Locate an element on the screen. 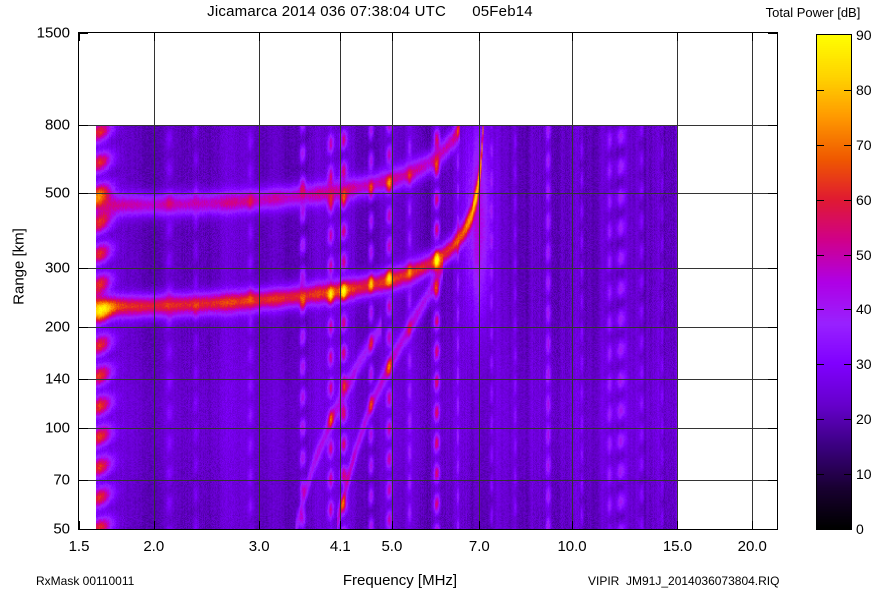 This screenshot has height=595, width=884. y-tick-label: 200 is located at coordinates (57, 327).